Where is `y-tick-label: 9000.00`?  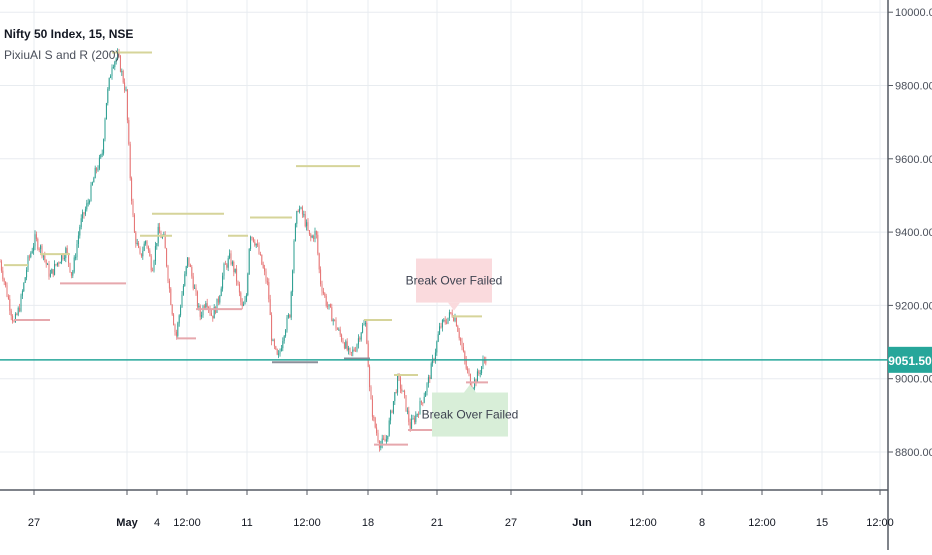 y-tick-label: 9000.00 is located at coordinates (913, 380).